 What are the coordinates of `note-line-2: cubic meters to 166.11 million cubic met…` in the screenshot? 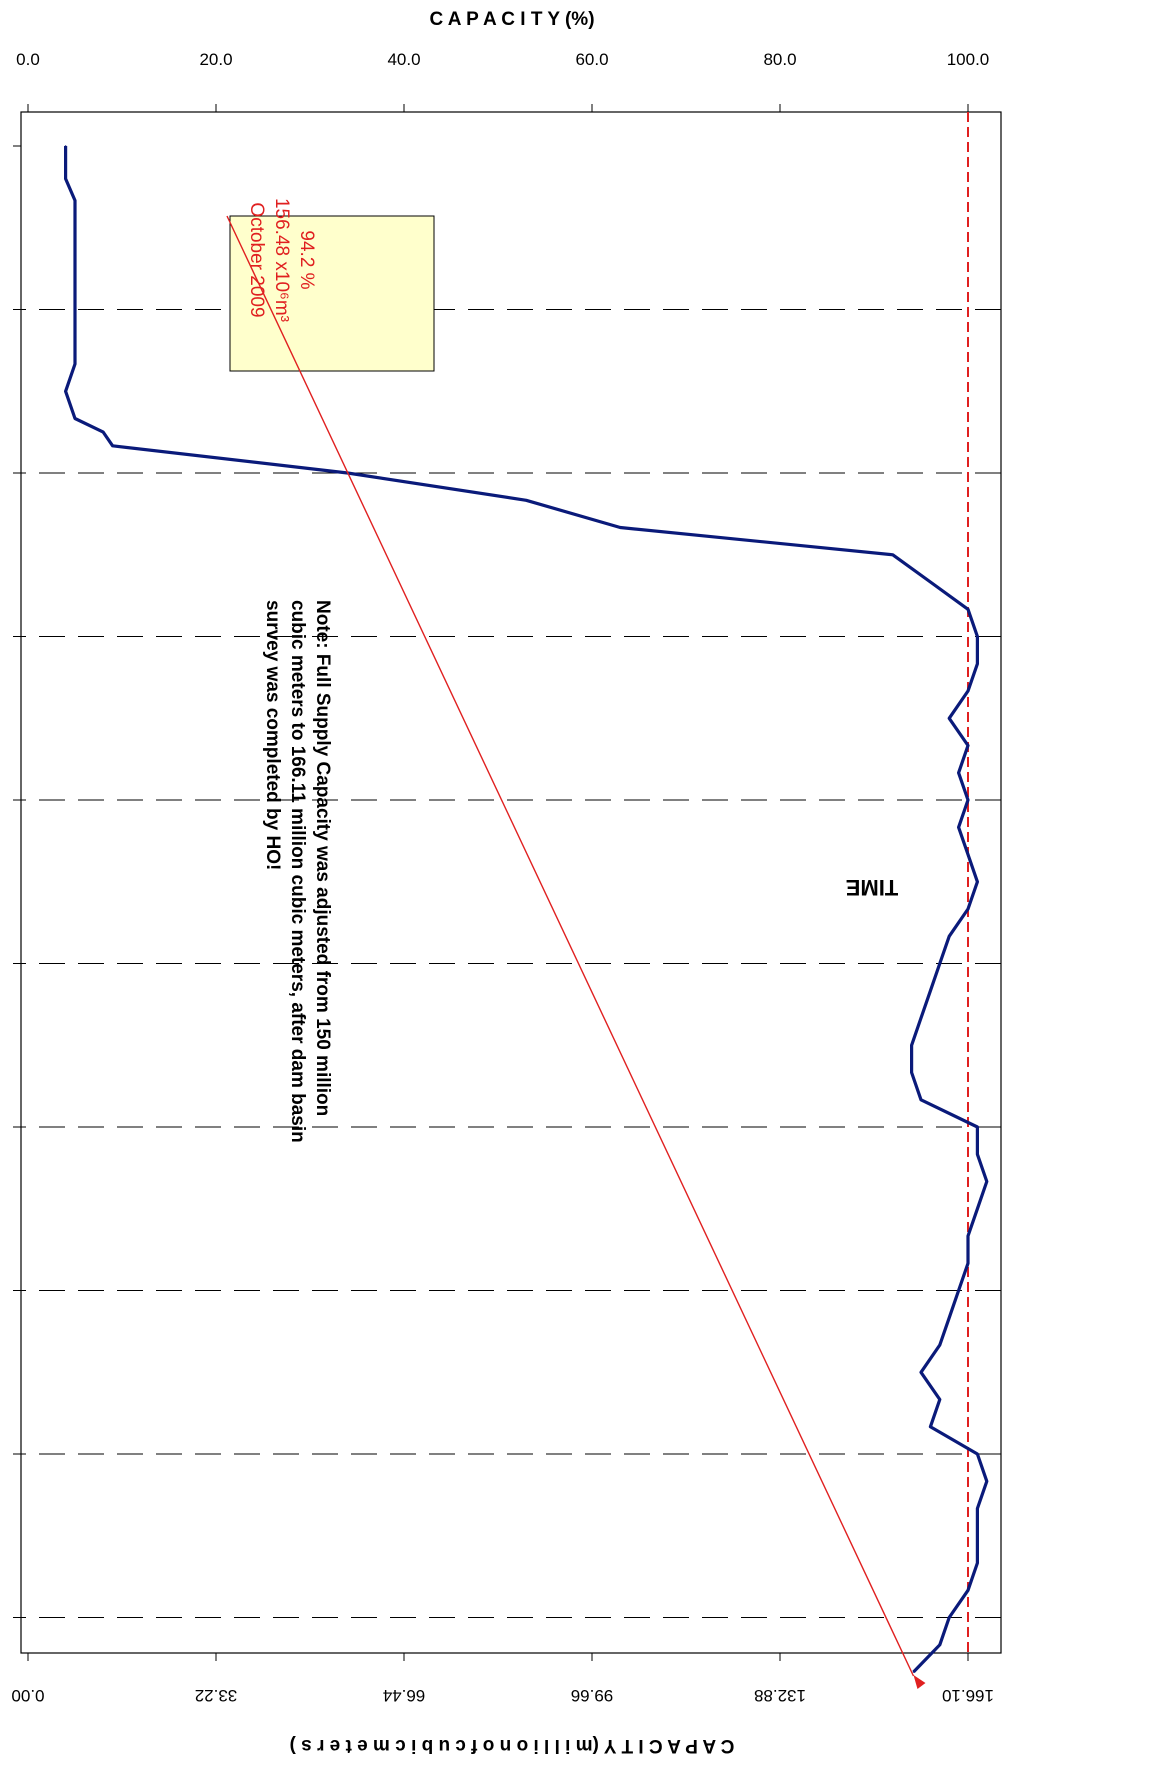 It's located at (297, 871).